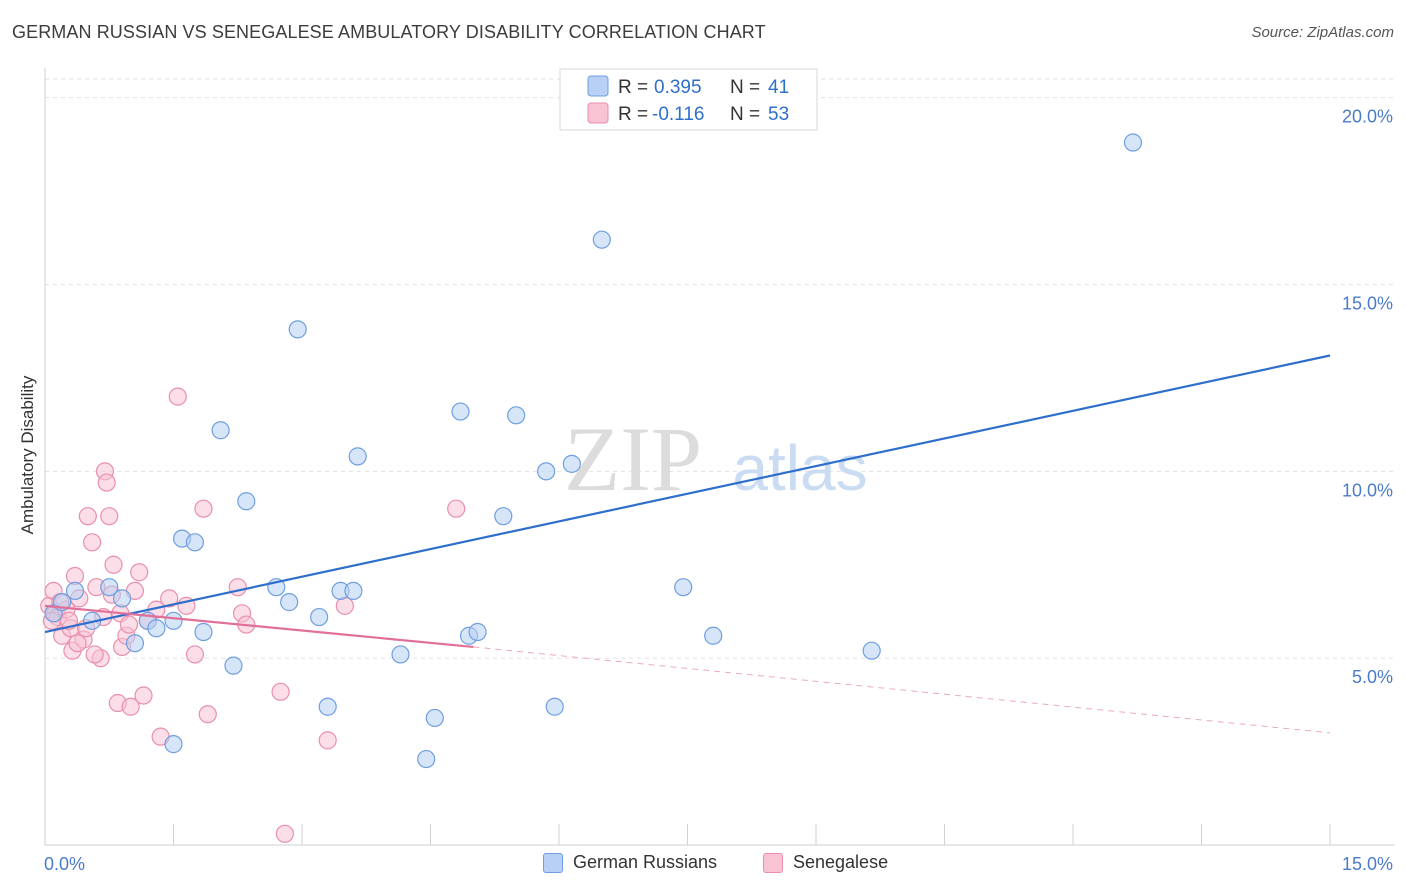 This screenshot has height=892, width=1406. I want to click on y-tick-label-0: 5.0%, so click(1372, 677).